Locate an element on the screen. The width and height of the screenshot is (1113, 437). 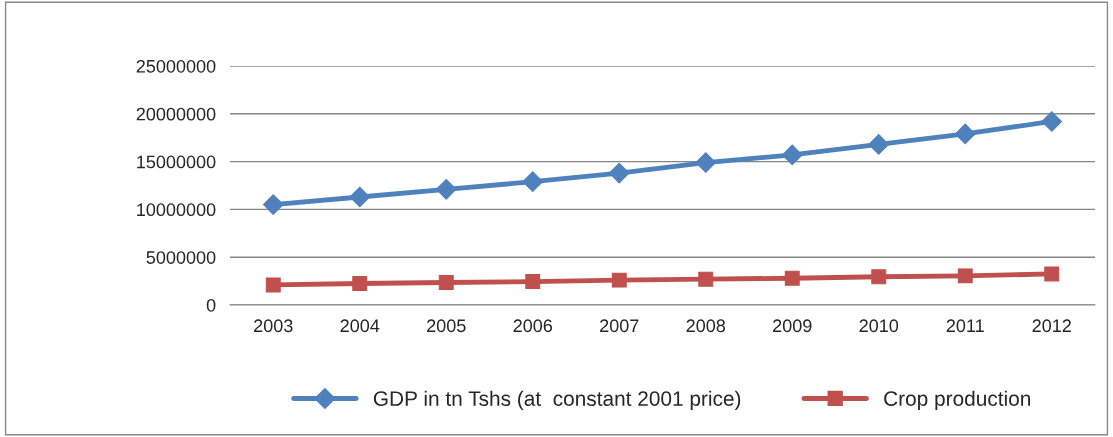
legend-label: Crop production is located at coordinates (957, 400).